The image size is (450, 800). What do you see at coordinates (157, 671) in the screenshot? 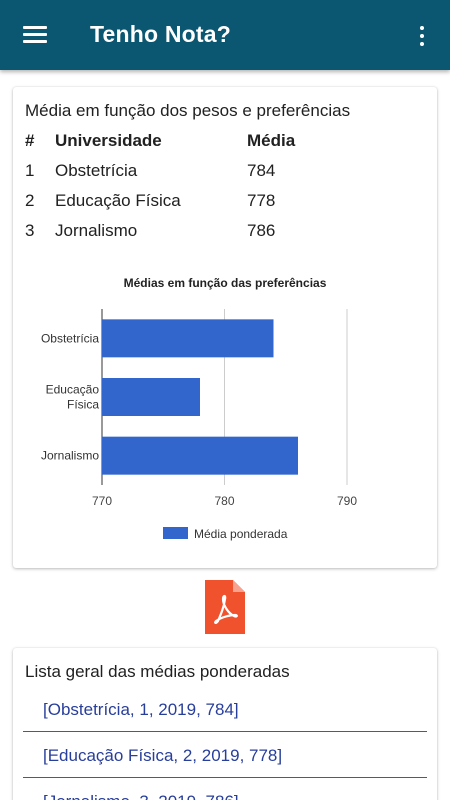
I see `list-card-title: Lista geral das médias ponderadas` at bounding box center [157, 671].